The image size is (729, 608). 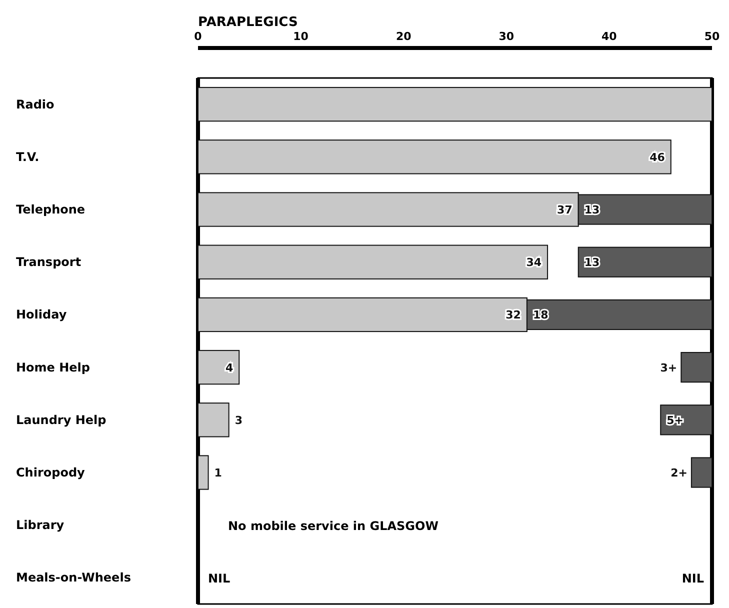 What do you see at coordinates (669, 367) in the screenshot?
I see `data-label: 3+` at bounding box center [669, 367].